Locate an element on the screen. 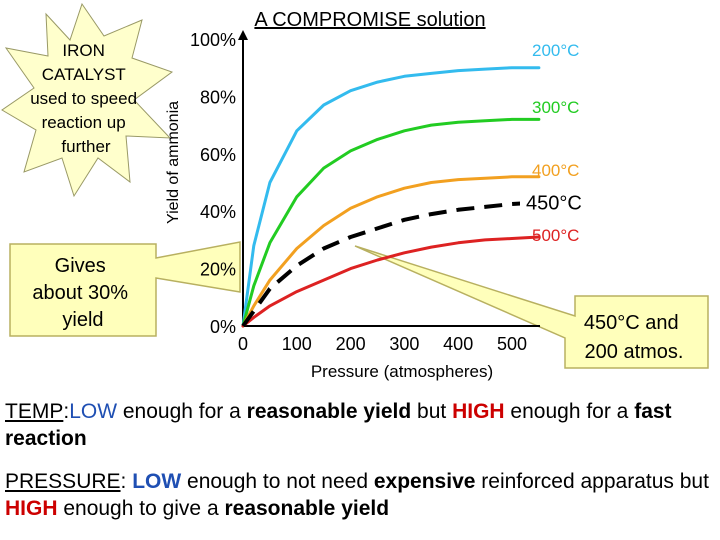  series-label-bg is located at coordinates (561, 201).